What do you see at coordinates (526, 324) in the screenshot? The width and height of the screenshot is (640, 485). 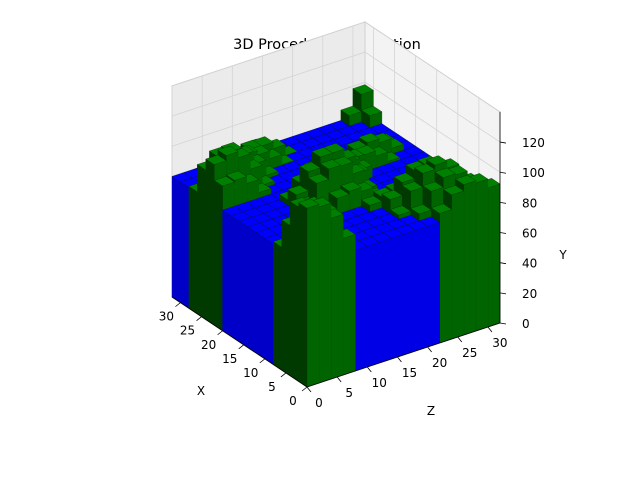 I see `y-tick-label: 0` at bounding box center [526, 324].